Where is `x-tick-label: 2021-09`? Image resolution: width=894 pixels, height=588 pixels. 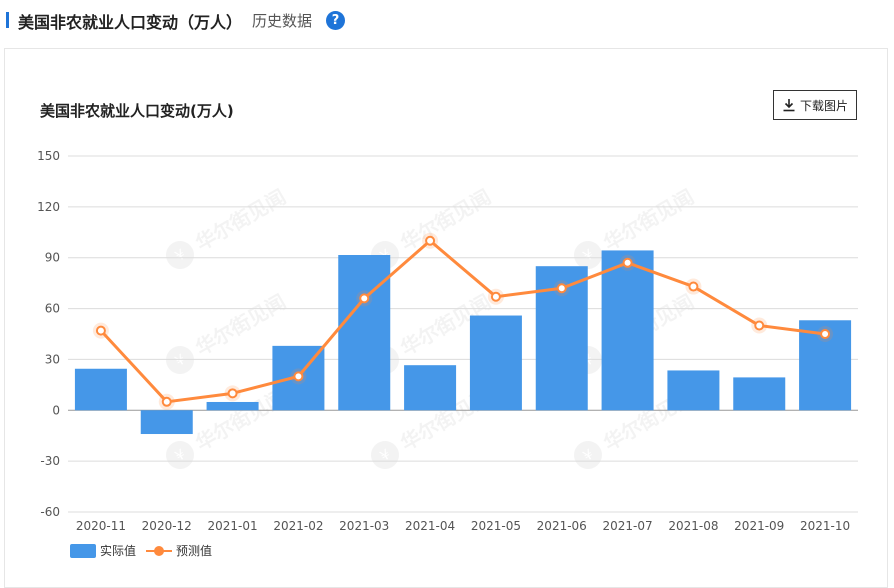 x-tick-label: 2021-09 is located at coordinates (759, 526).